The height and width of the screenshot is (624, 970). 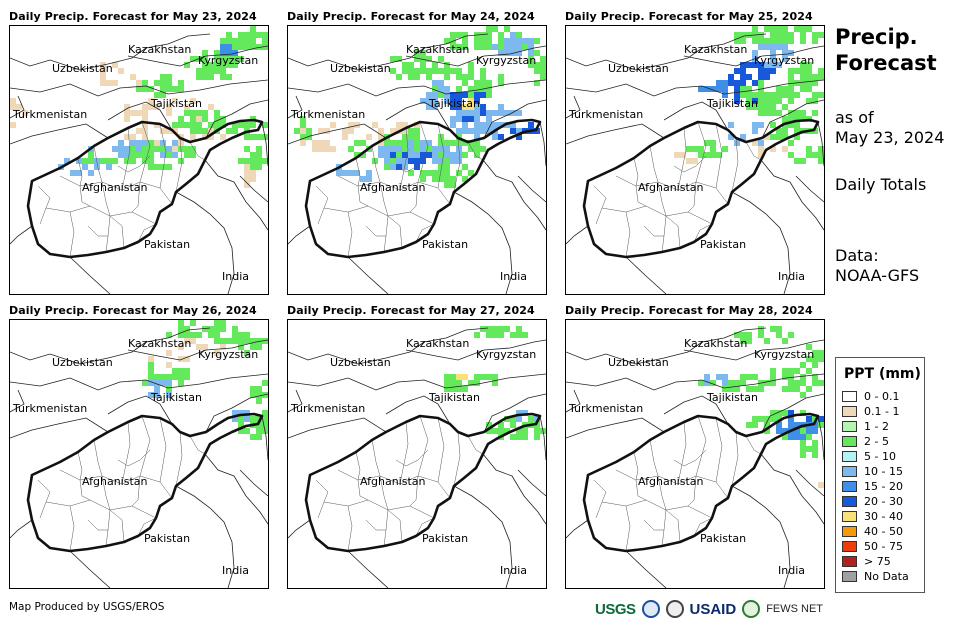 I want to click on noaa-logo-icon, so click(x=650, y=609).